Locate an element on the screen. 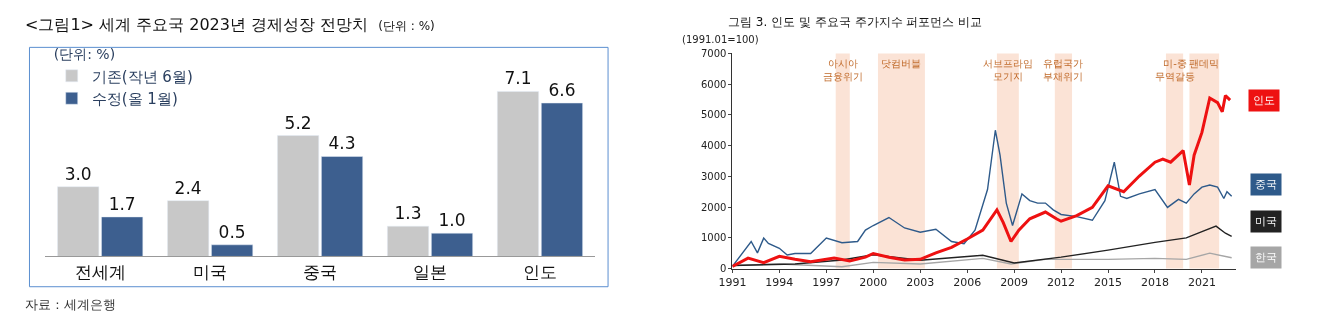  x-tick-label: 2009 is located at coordinates (1014, 282).